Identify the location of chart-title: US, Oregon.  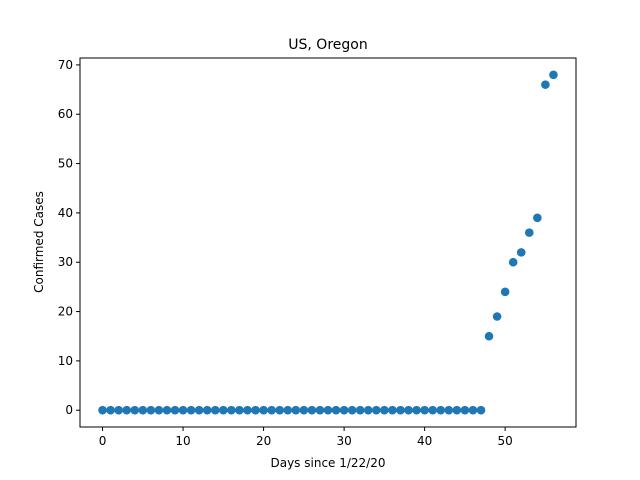
(327, 45).